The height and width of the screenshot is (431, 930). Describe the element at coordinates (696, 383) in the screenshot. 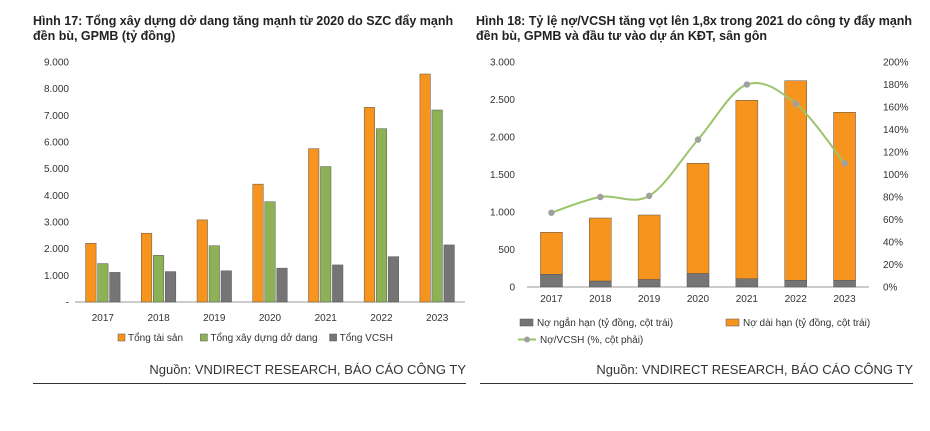

I see `divider-right` at that location.